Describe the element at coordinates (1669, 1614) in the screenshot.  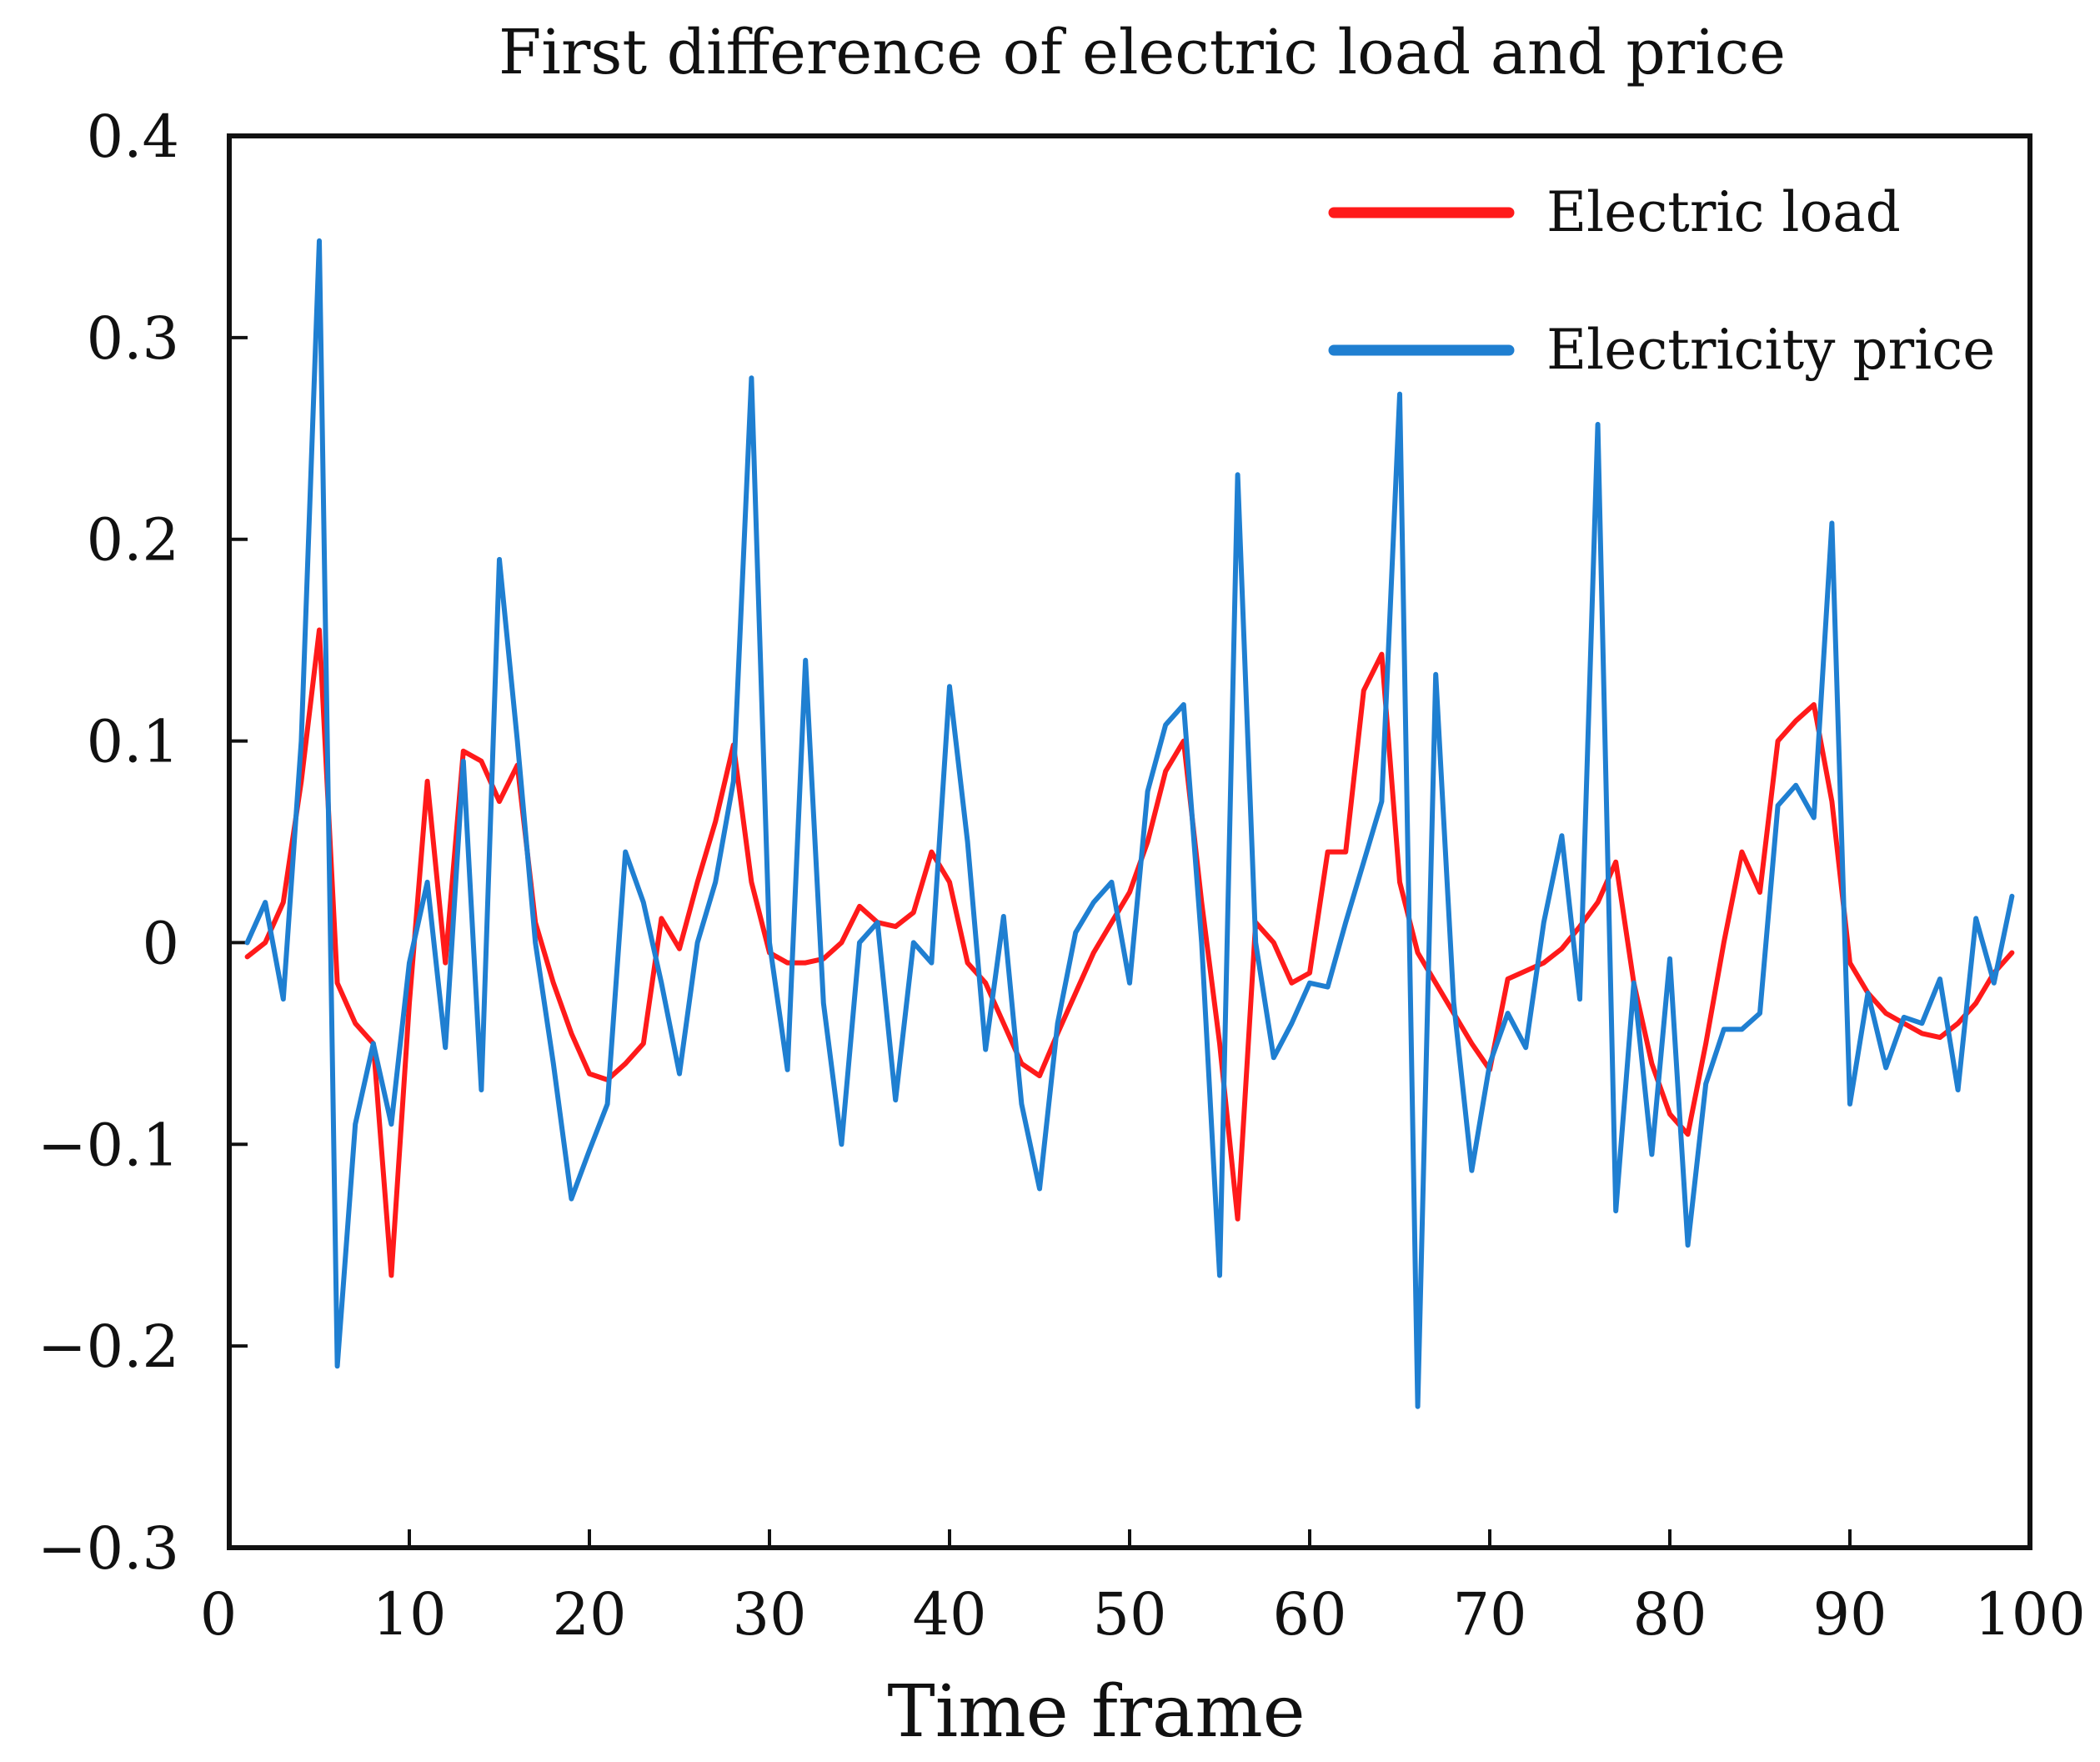
I see `x-tick-label: 80` at that location.